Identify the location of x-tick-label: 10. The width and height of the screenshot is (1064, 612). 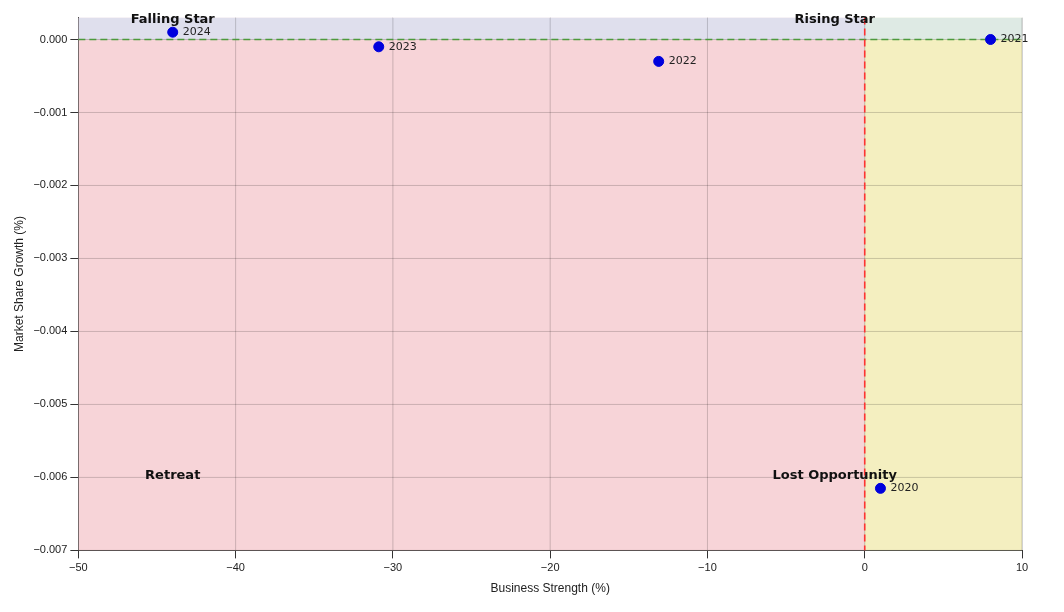
(1022, 567).